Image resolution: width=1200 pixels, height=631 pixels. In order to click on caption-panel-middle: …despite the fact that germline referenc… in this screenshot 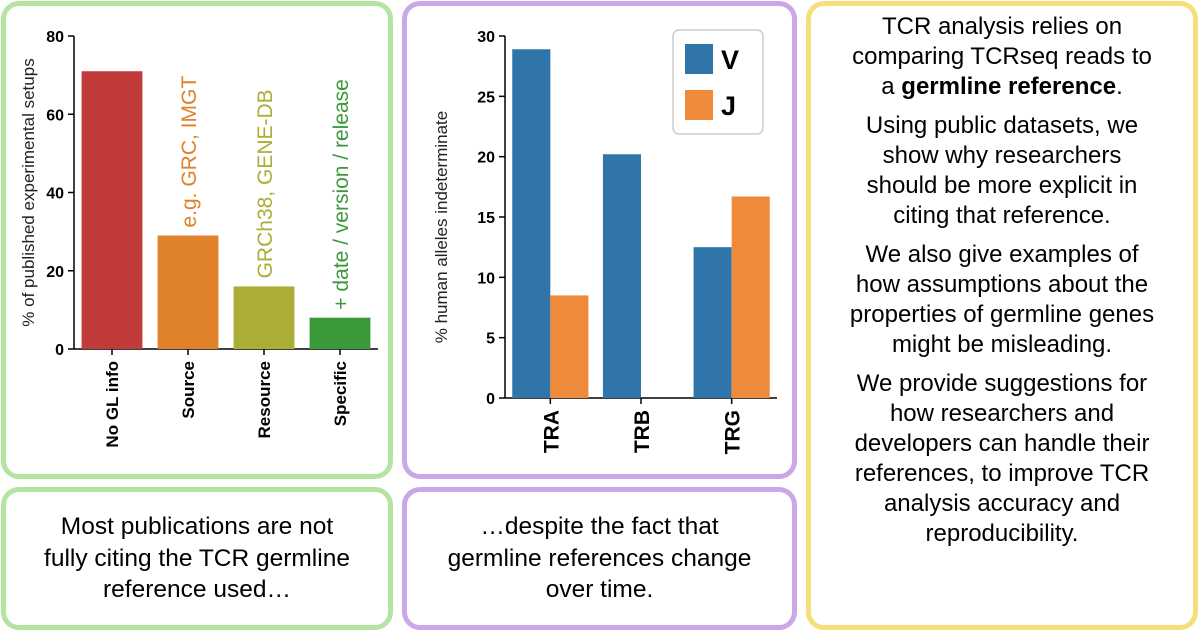, I will do `click(599, 558)`.